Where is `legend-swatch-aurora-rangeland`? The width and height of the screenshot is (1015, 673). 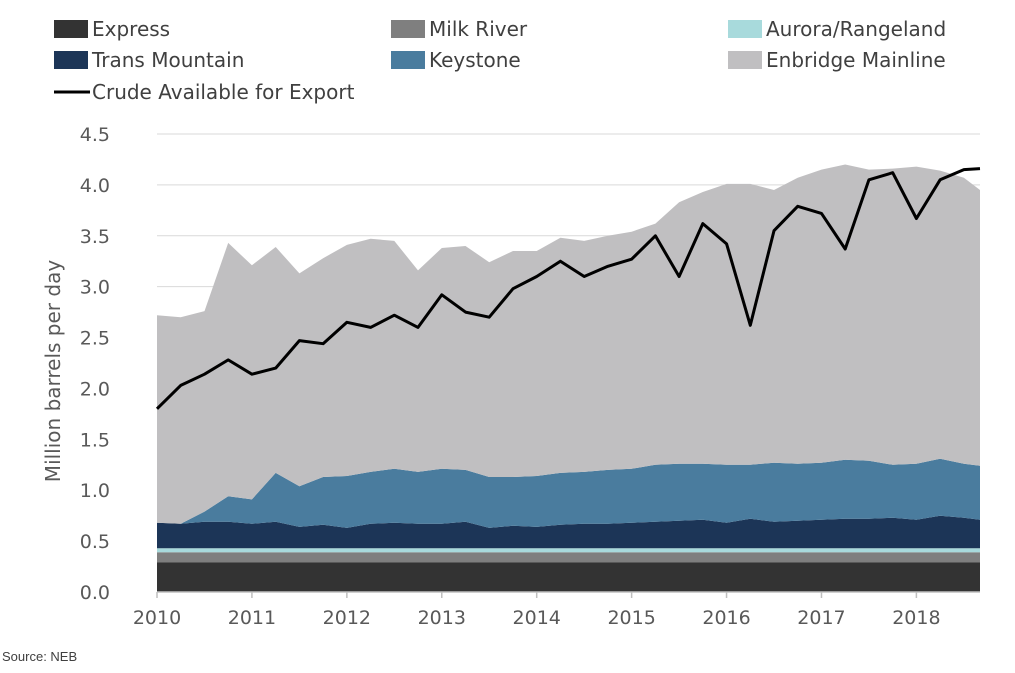 legend-swatch-aurora-rangeland is located at coordinates (745, 29).